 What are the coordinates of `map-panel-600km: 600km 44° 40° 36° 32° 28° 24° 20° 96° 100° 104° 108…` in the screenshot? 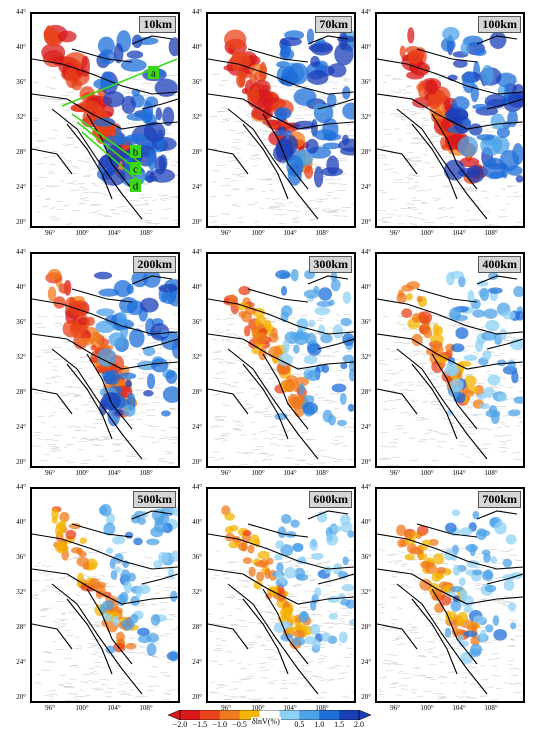 It's located at (278, 595).